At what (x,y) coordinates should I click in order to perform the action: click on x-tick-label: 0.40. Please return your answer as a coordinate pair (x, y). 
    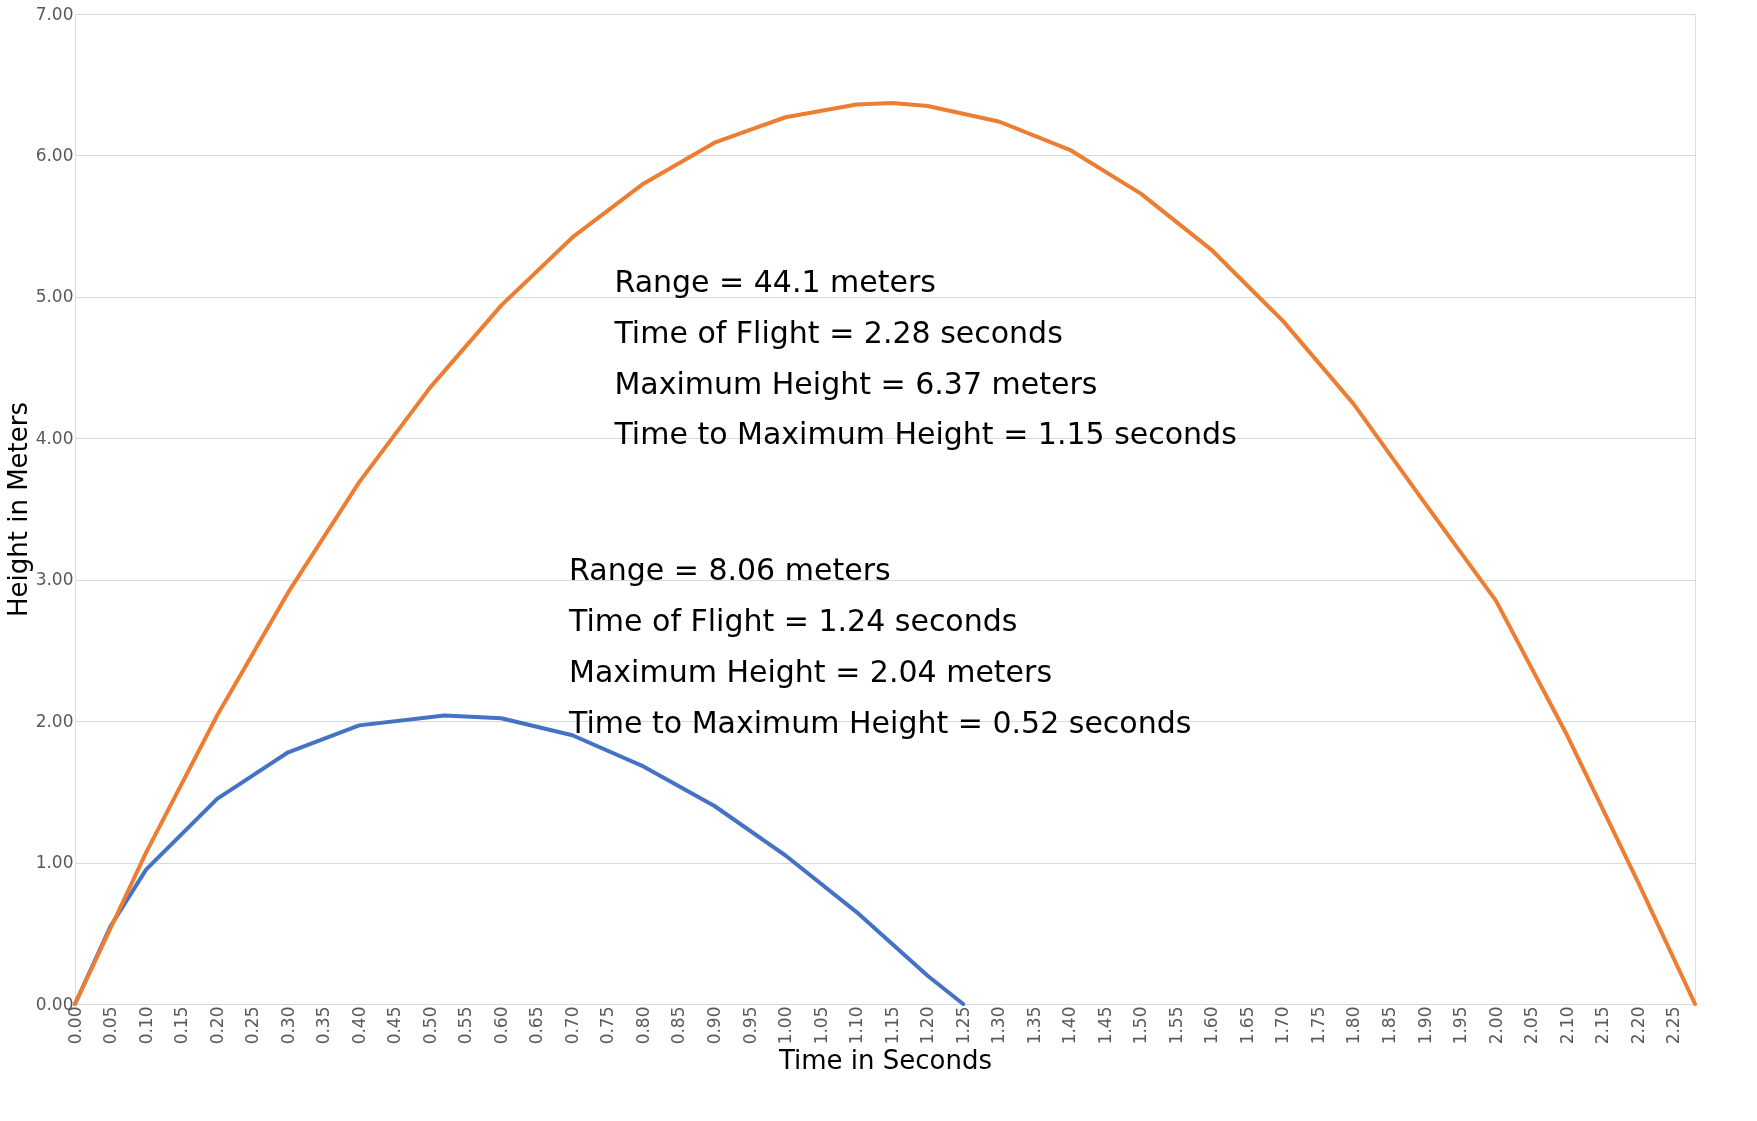
    Looking at the image, I should click on (358, 1025).